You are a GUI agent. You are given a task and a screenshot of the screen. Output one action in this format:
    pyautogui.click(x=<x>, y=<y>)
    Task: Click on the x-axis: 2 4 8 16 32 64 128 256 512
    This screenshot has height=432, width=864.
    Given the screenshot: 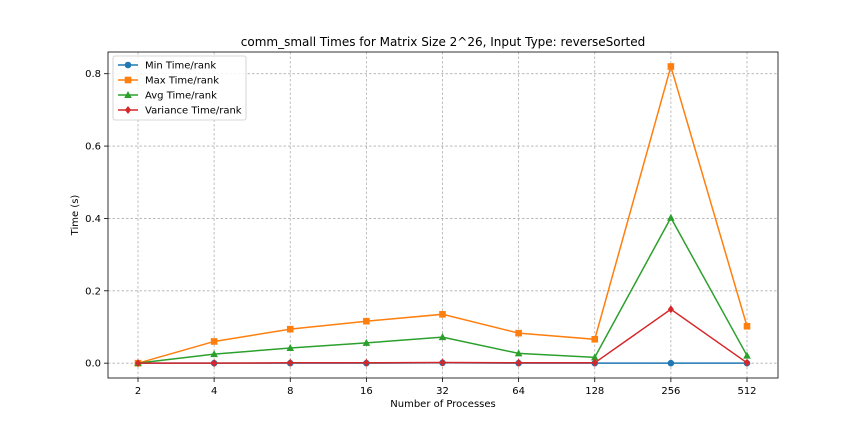 What is the action you would take?
    pyautogui.click(x=446, y=387)
    